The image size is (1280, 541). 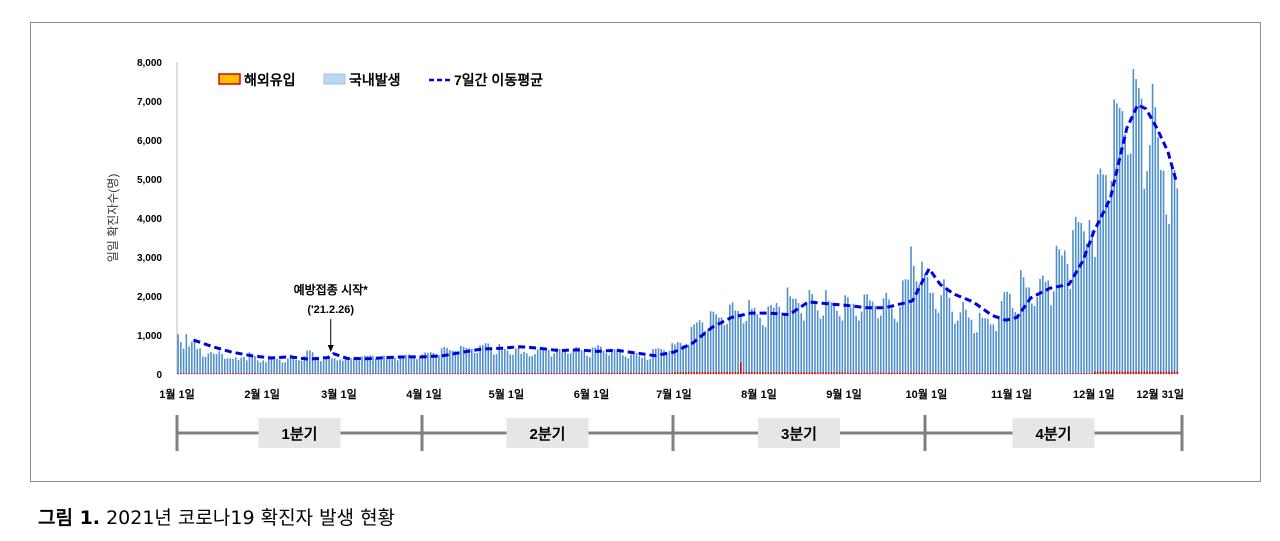 What do you see at coordinates (251, 518) in the screenshot?
I see `caption-text: 2021년 코로나19 확진자 발생 현황` at bounding box center [251, 518].